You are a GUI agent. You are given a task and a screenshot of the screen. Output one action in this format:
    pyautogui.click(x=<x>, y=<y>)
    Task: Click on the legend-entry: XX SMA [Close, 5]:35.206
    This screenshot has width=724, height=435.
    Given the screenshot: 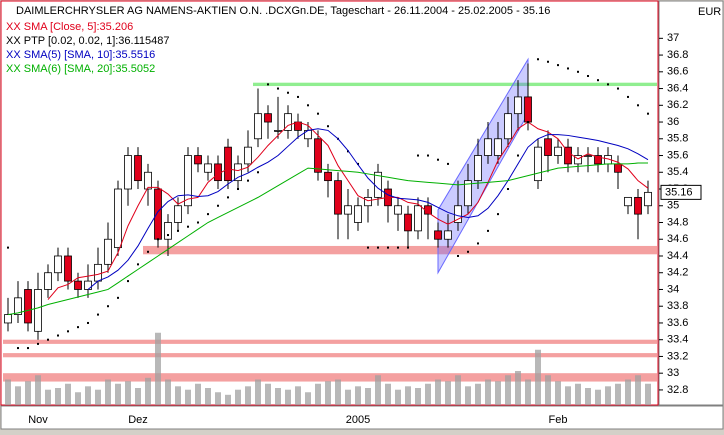 What is the action you would take?
    pyautogui.click(x=69, y=27)
    